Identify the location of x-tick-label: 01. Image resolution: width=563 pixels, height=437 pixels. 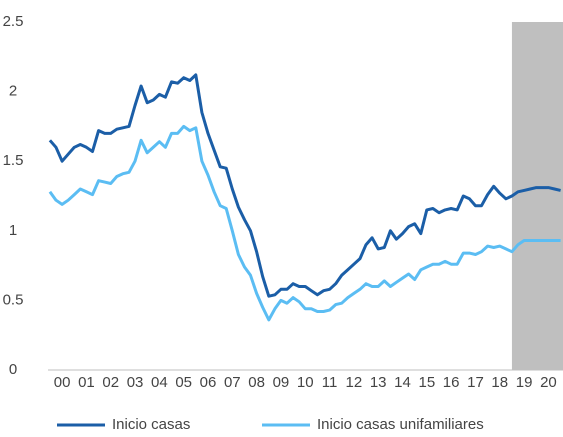
(86, 382).